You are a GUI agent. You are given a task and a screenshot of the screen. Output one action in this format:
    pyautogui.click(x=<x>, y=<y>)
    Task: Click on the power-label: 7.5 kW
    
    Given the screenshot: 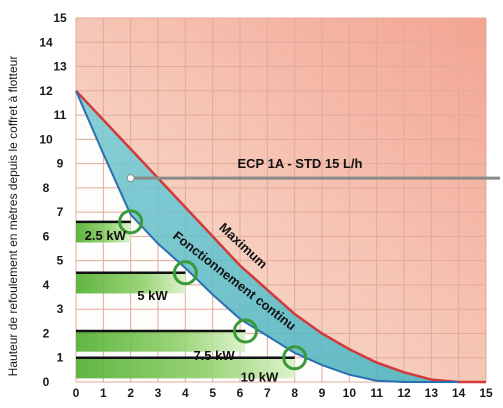 What is the action you would take?
    pyautogui.click(x=214, y=355)
    